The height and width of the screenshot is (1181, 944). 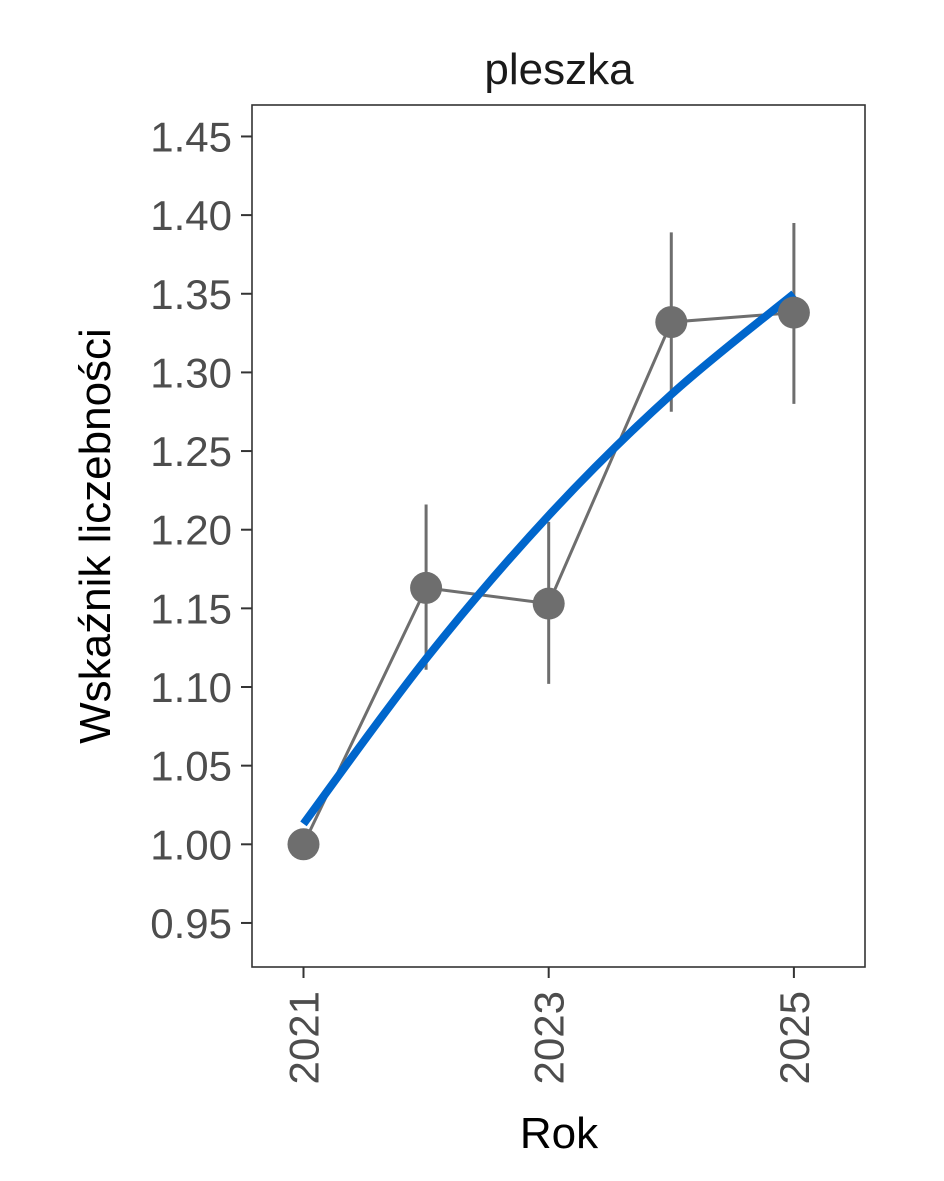 I want to click on x-tick-label: 2023, so click(x=549, y=1037).